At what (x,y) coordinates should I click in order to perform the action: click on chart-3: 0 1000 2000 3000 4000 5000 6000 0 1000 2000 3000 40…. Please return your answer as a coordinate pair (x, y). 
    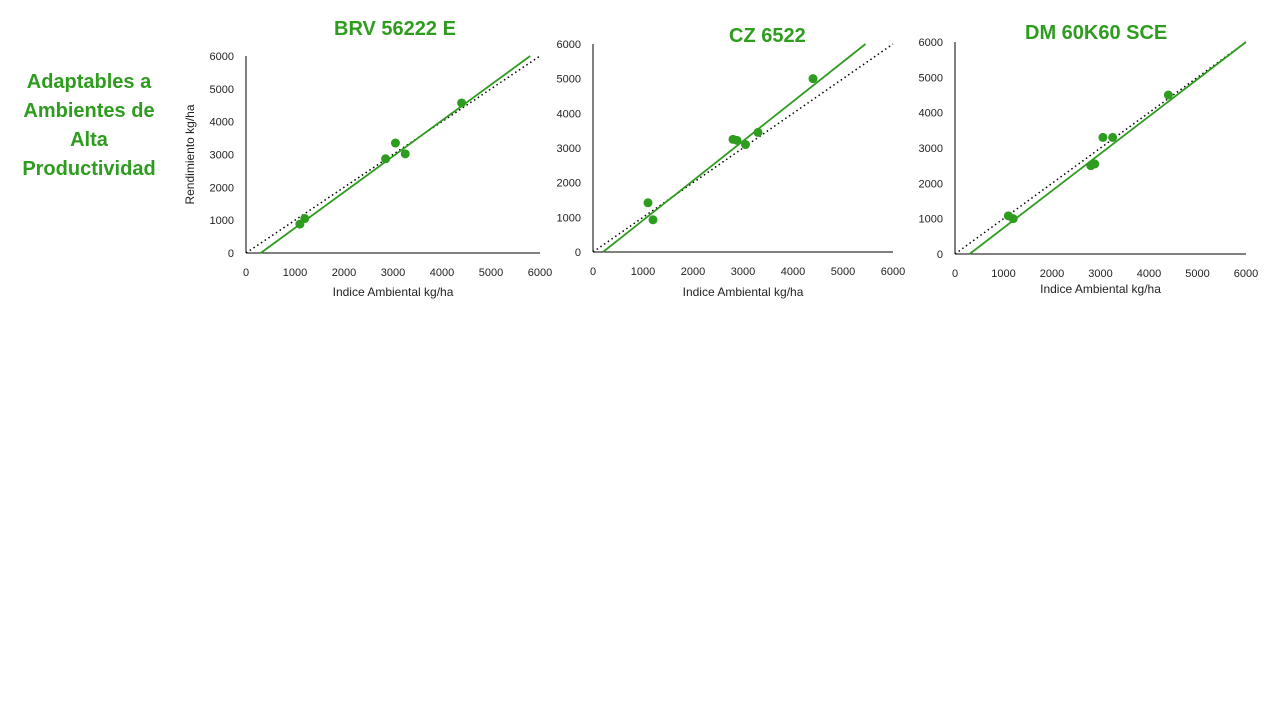
    Looking at the image, I should click on (1089, 166).